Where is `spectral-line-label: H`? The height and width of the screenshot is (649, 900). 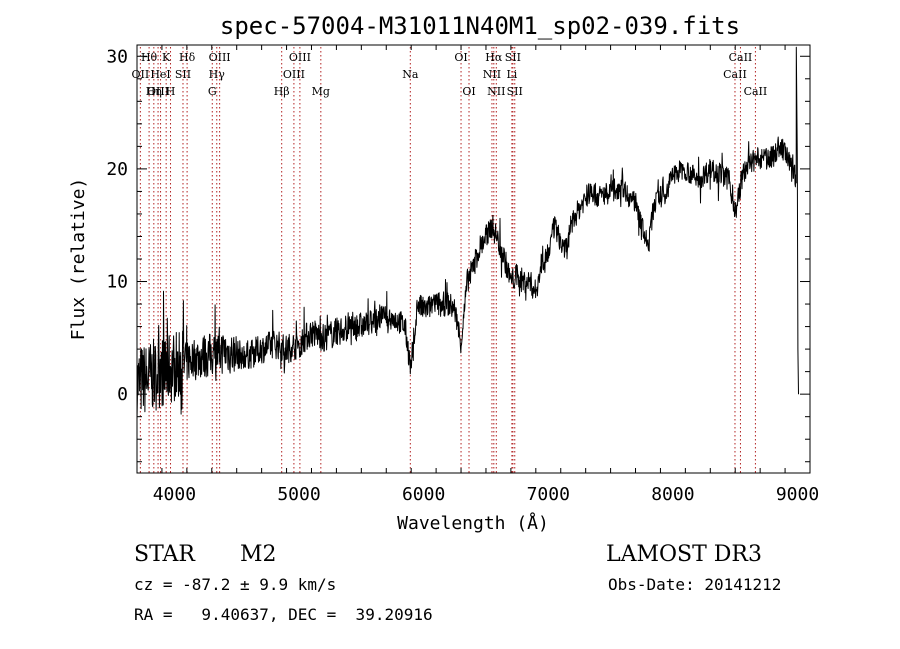
spectral-line-label: H is located at coordinates (171, 91).